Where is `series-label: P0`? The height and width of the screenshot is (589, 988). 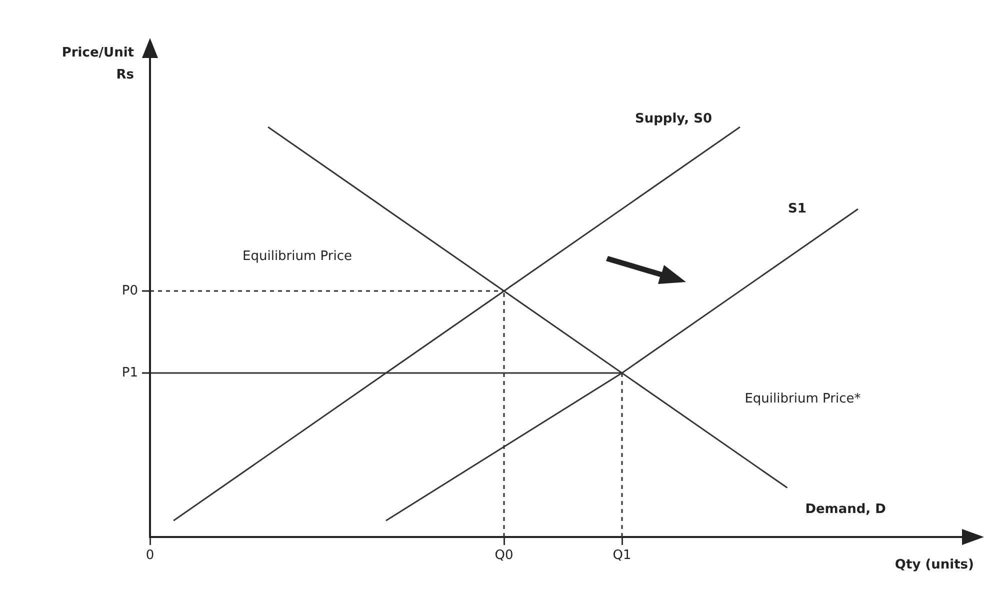 series-label: P0 is located at coordinates (130, 290).